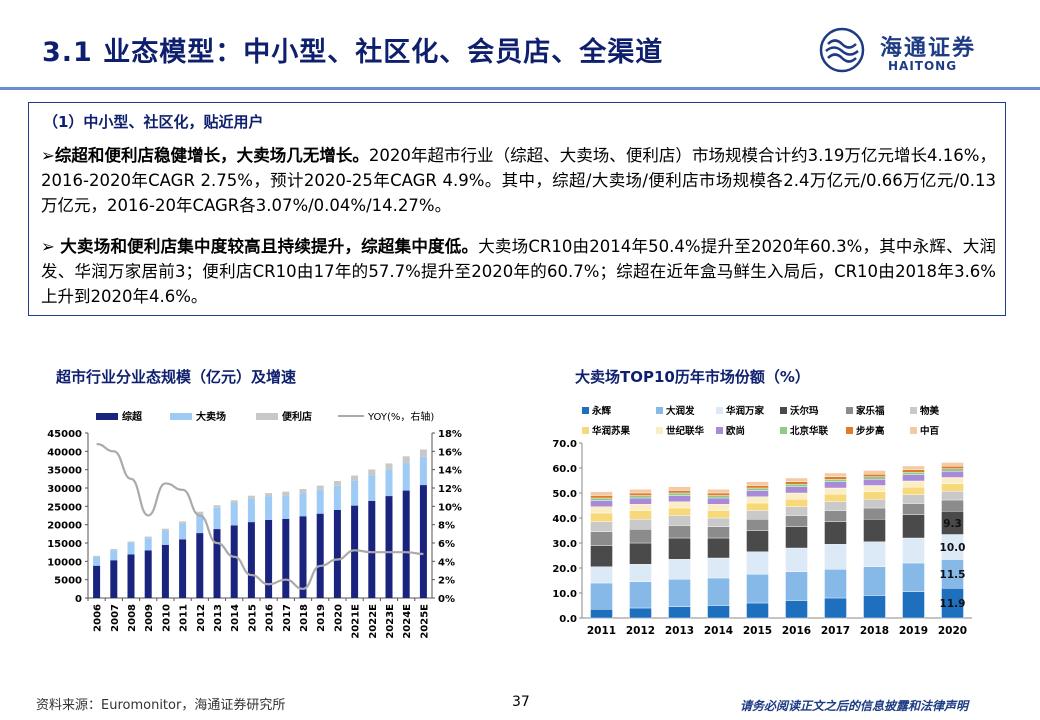 This screenshot has height=720, width=1040. What do you see at coordinates (304, 618) in the screenshot?
I see `x-tick-label: 2018` at bounding box center [304, 618].